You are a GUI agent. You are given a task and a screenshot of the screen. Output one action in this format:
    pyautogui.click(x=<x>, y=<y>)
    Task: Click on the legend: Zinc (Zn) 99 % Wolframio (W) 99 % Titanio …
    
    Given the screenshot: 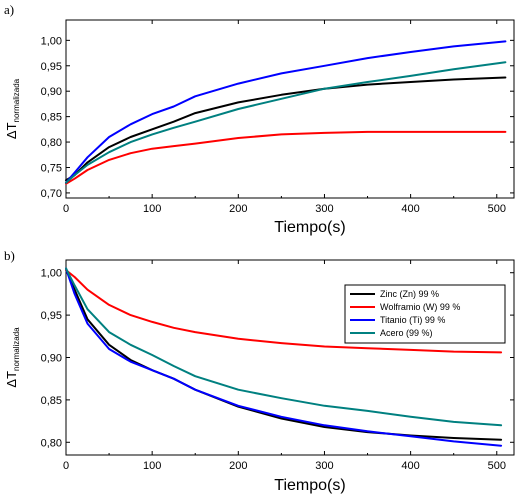 What is the action you would take?
    pyautogui.click(x=425, y=314)
    